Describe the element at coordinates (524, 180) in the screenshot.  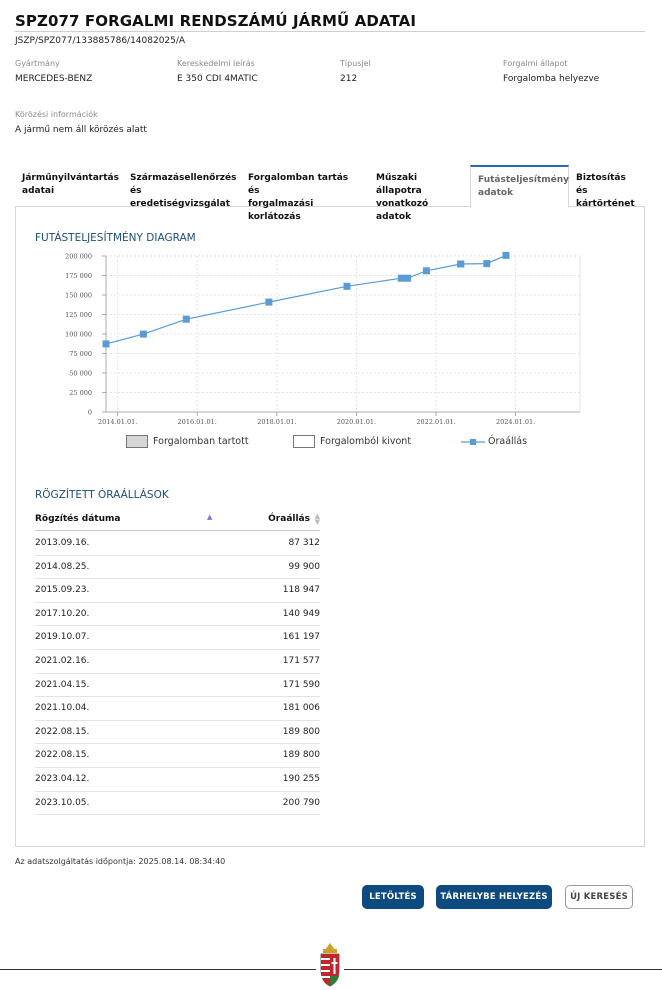
I see `tab-mileage-line1: Futásteljesítmény` at that location.